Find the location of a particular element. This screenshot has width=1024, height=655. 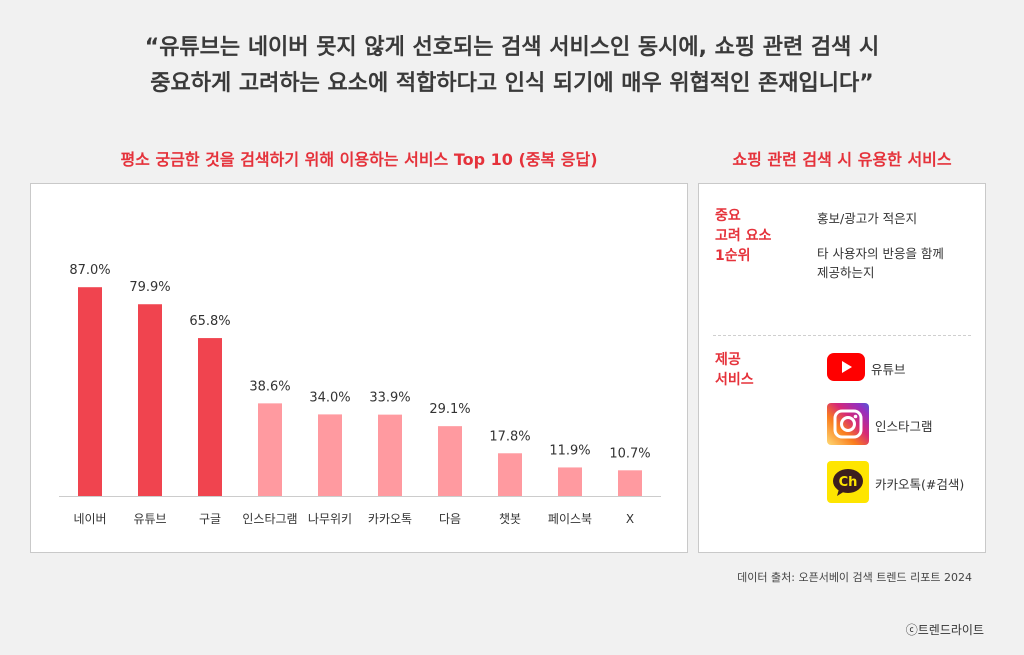

category-label: 네이버 is located at coordinates (89, 519).